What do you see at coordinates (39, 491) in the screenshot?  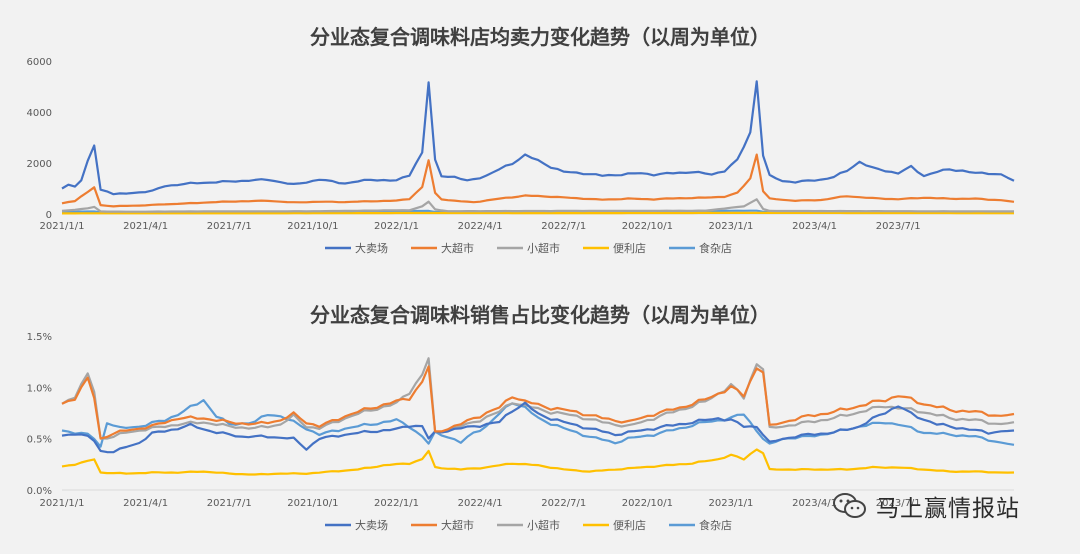 I see `y-tick-label: 0.0%` at bounding box center [39, 491].